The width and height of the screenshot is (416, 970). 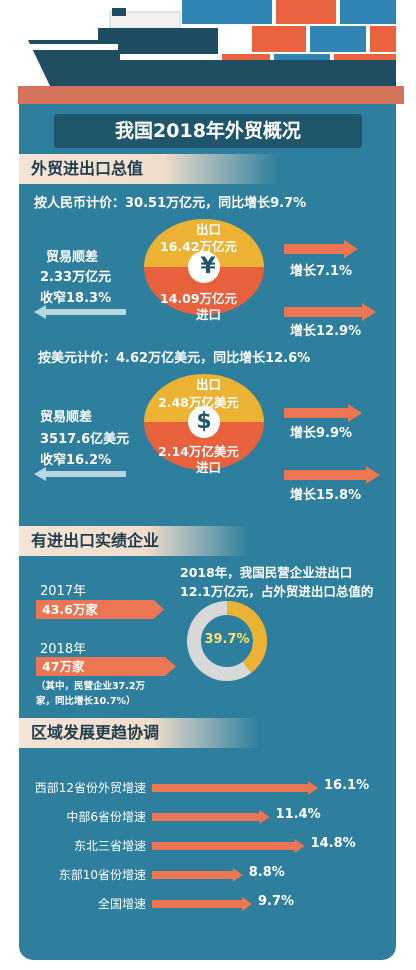 I want to click on bar-value-label: 9.7%, so click(x=276, y=901).